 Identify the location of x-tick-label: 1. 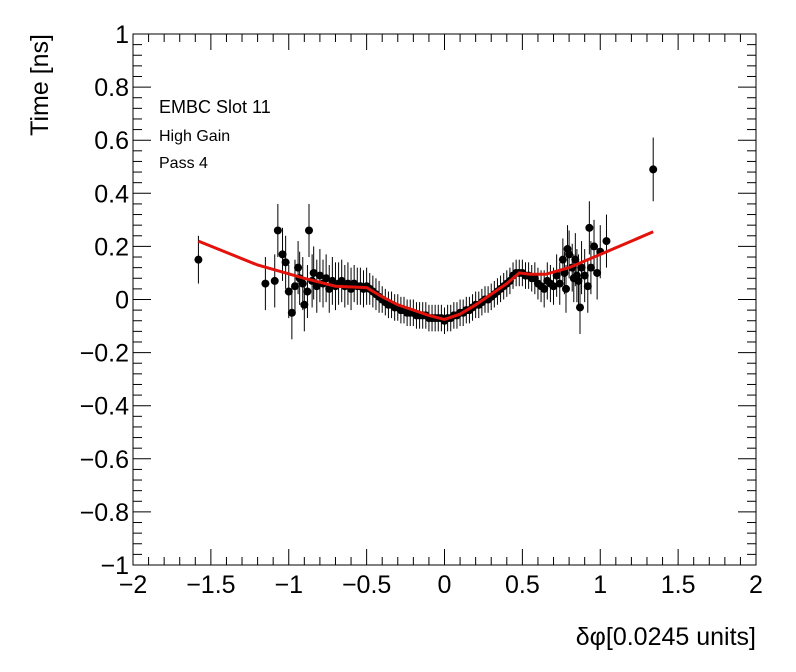
(600, 585).